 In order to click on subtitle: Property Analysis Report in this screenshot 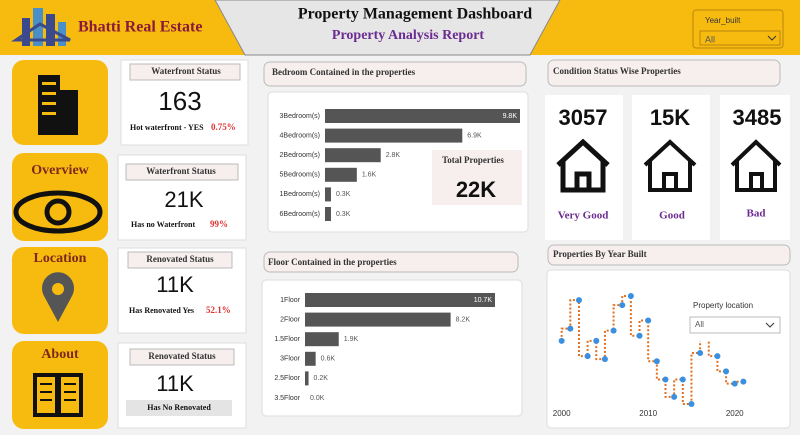, I will do `click(408, 35)`.